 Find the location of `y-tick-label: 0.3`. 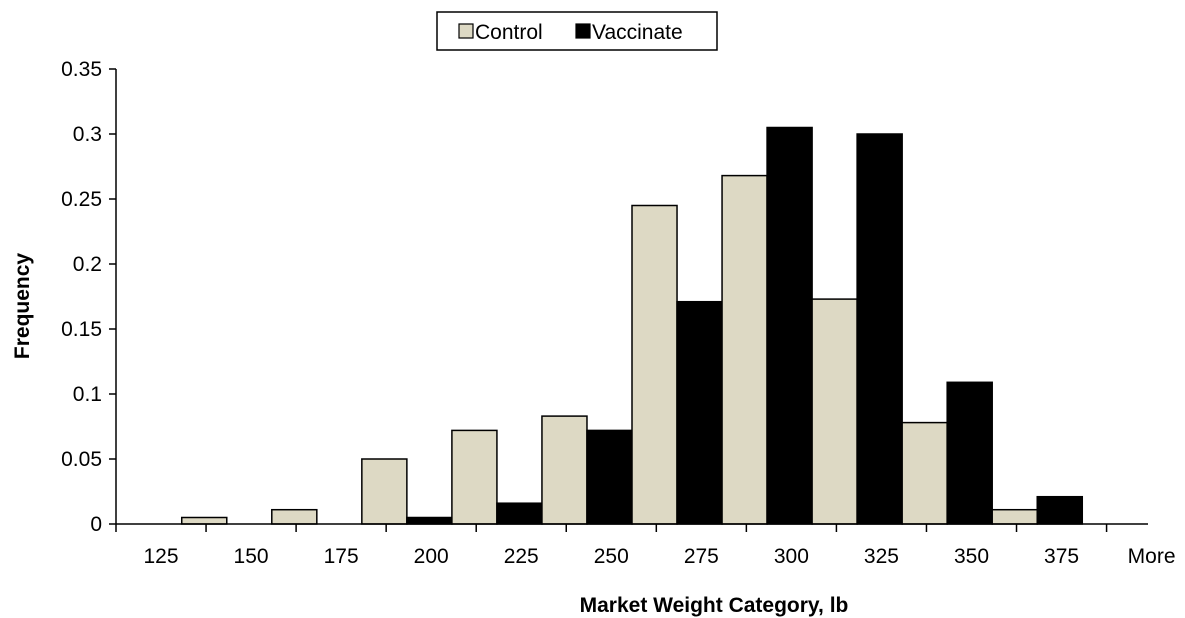

y-tick-label: 0.3 is located at coordinates (87, 134).